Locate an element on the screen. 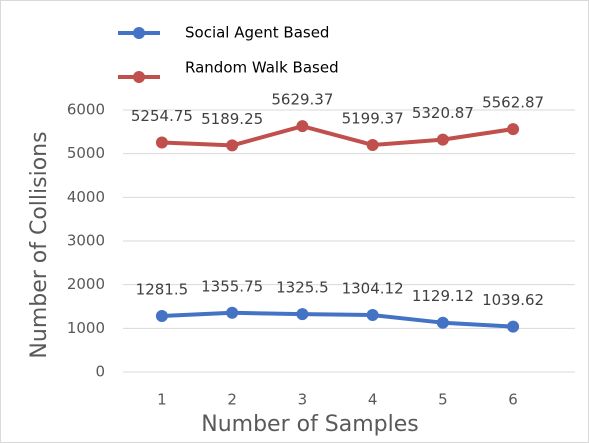 The height and width of the screenshot is (443, 589). y-tick-label: 0 is located at coordinates (100, 372).